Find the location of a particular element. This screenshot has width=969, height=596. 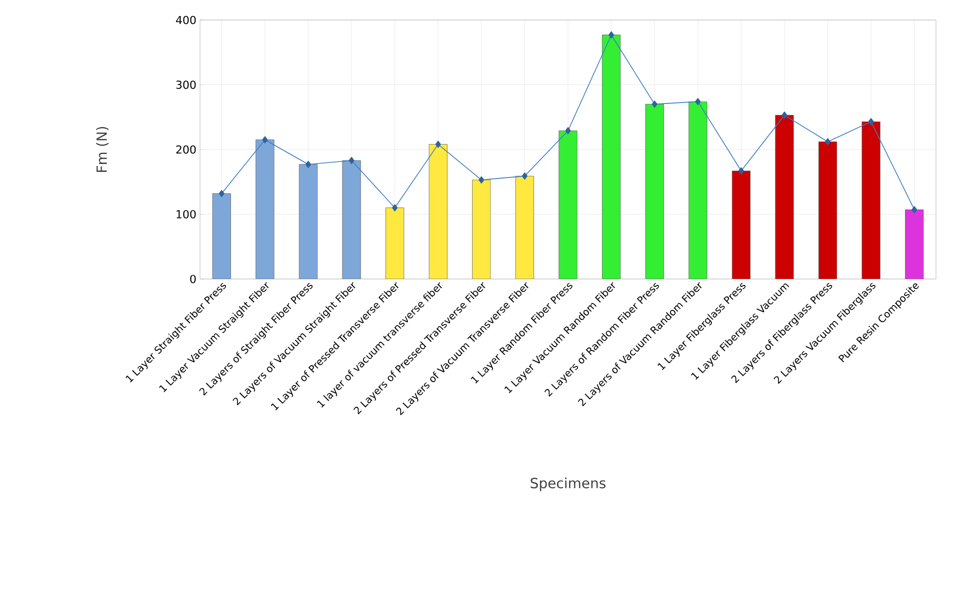

y-tick-label: 400 is located at coordinates (186, 20).